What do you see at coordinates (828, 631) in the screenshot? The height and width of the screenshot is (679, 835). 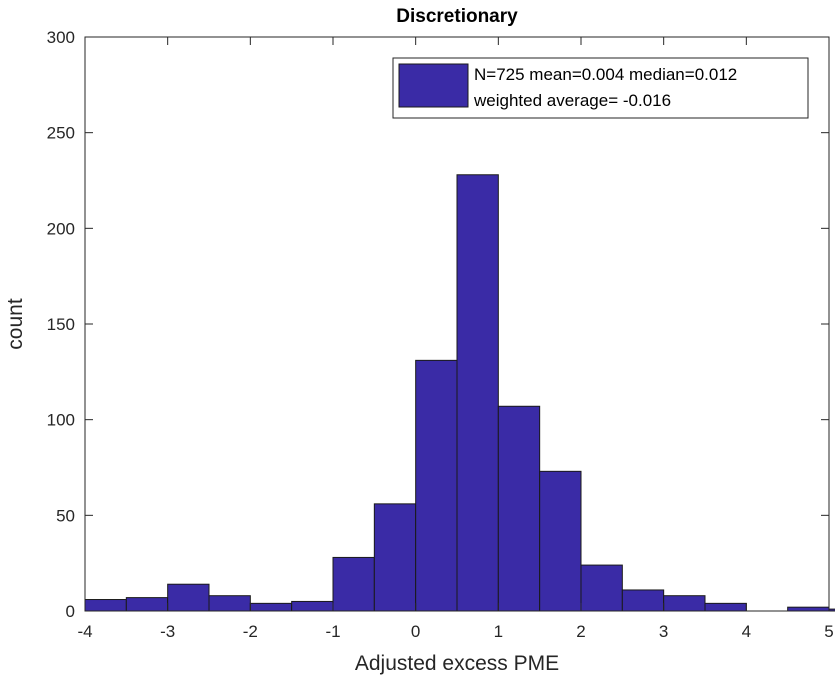 I see `x-tick-label: 5` at bounding box center [828, 631].